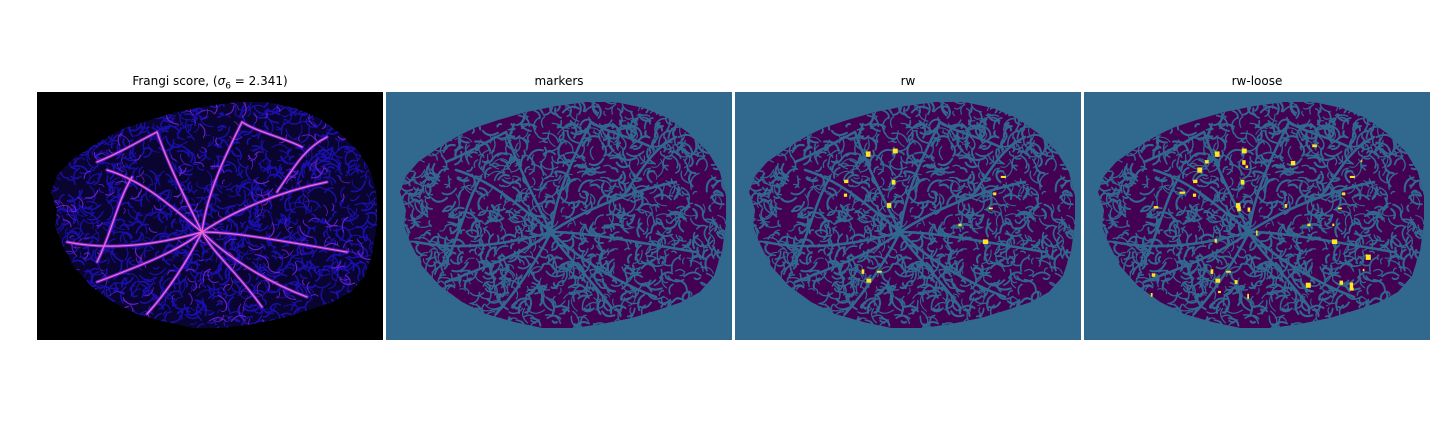  I want to click on markers-image, so click(559, 216).